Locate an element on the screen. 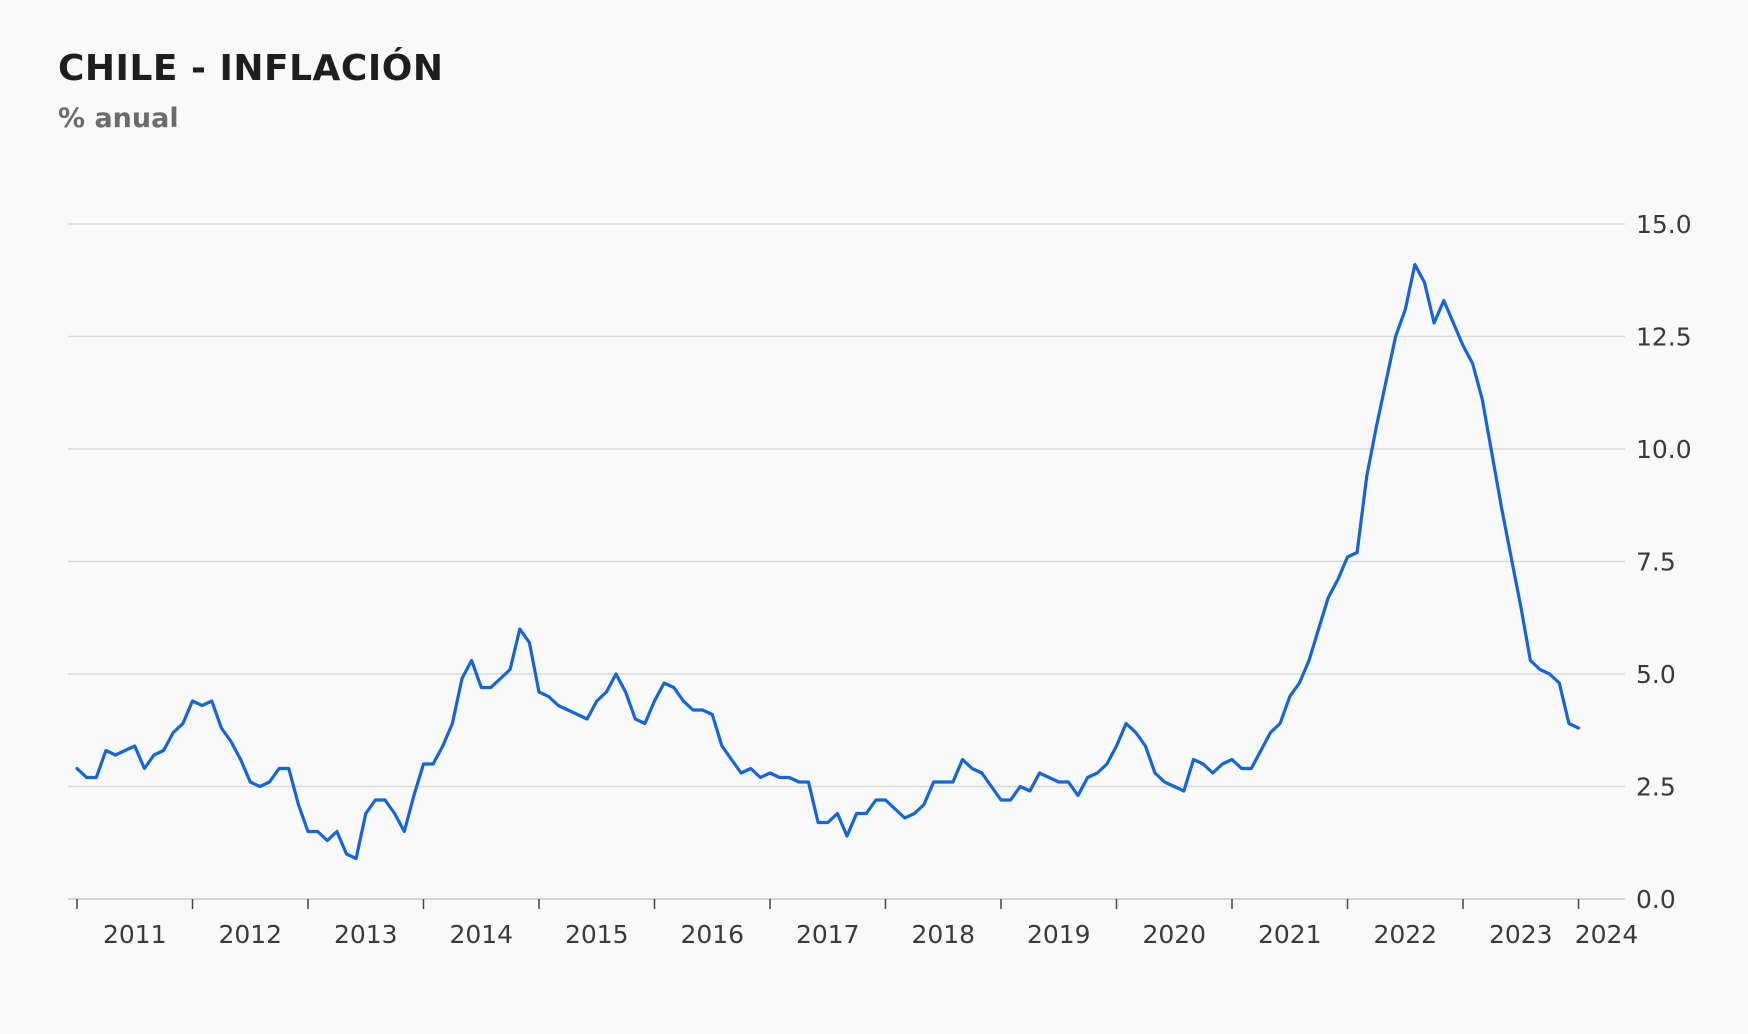  y-axis-labels: 0.0 2.5 5.0 7.5 10.0 12.5 15.0 is located at coordinates (1664, 562).